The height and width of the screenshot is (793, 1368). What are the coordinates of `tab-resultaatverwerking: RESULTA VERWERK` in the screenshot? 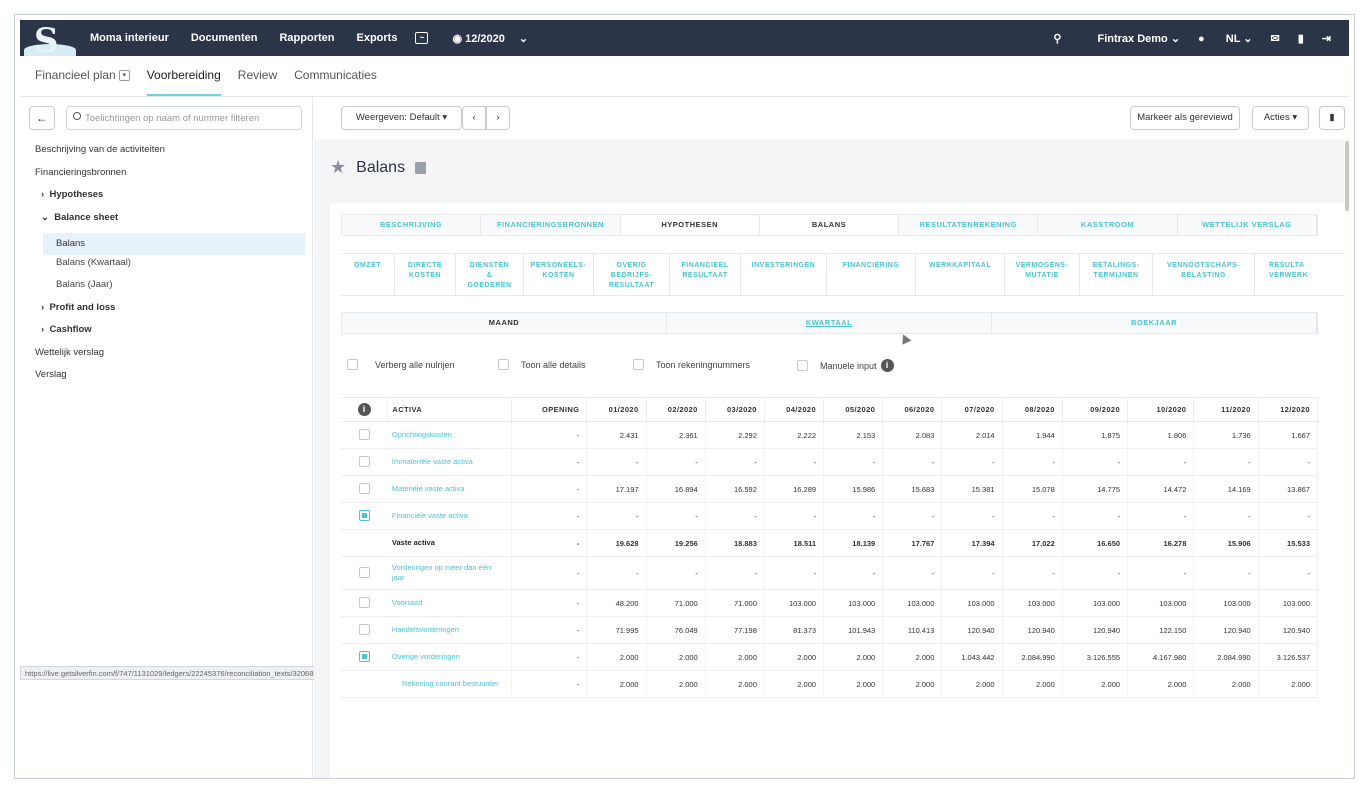 It's located at (1299, 274).